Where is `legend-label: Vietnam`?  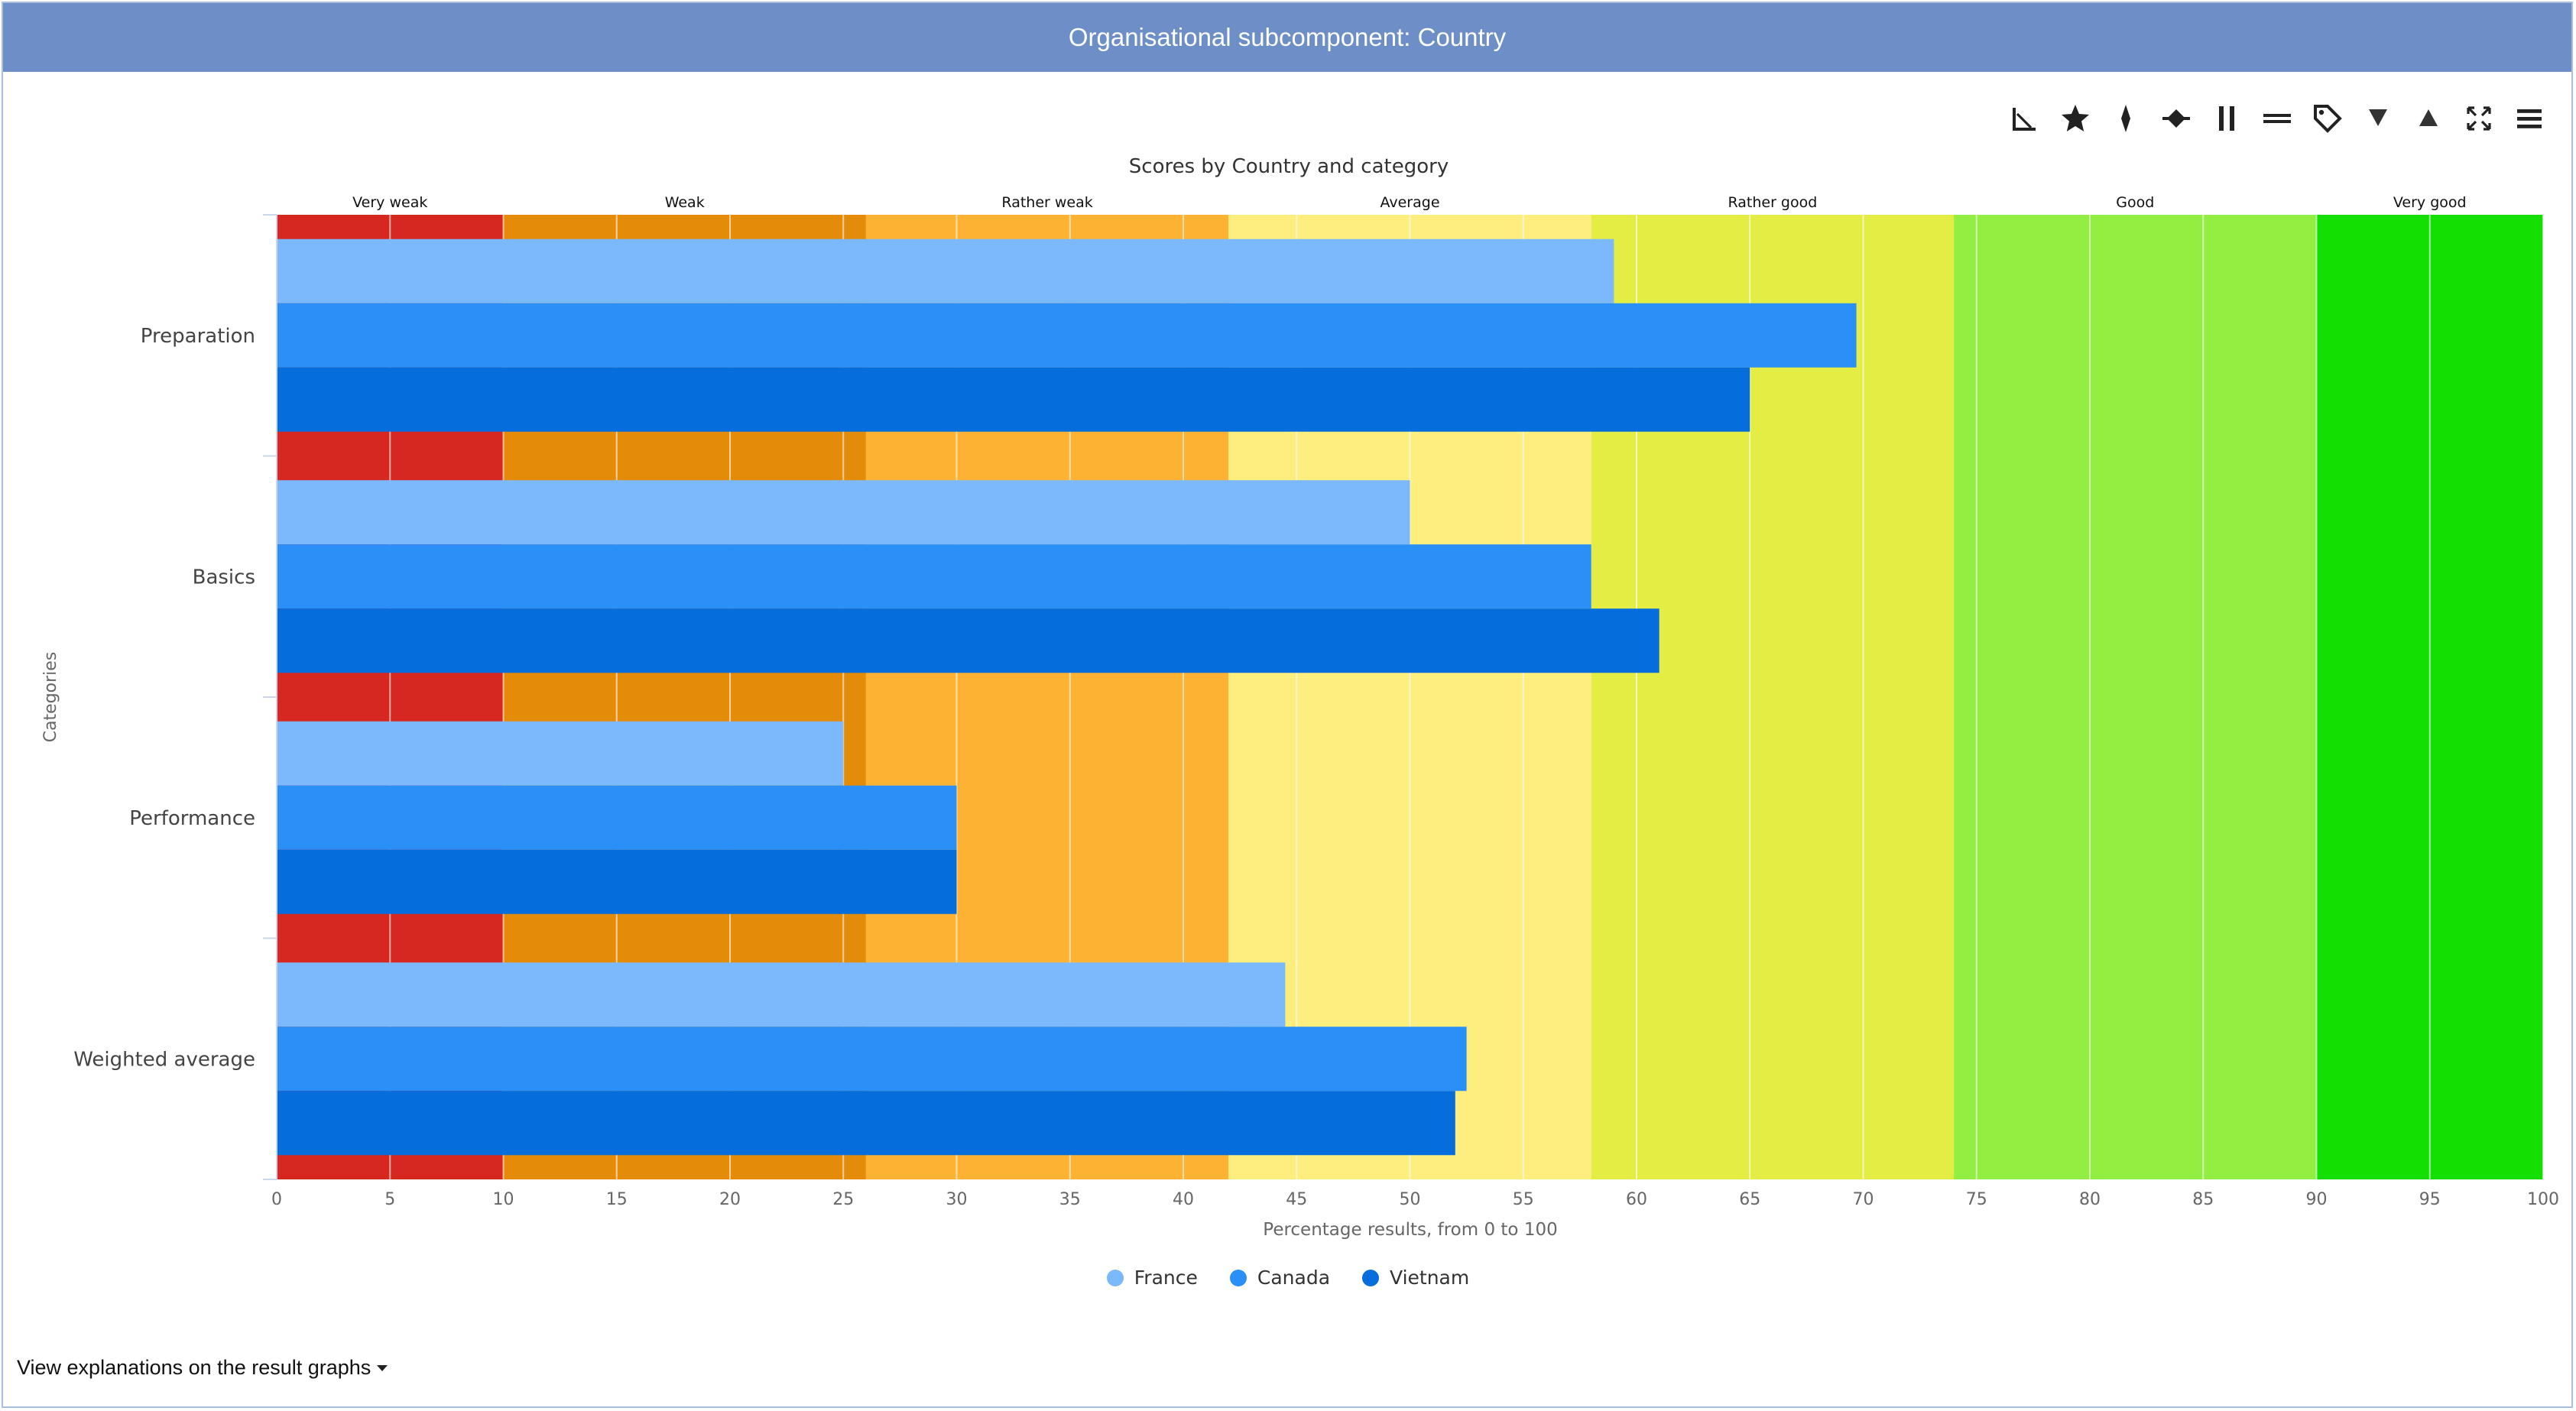 legend-label: Vietnam is located at coordinates (1430, 1278).